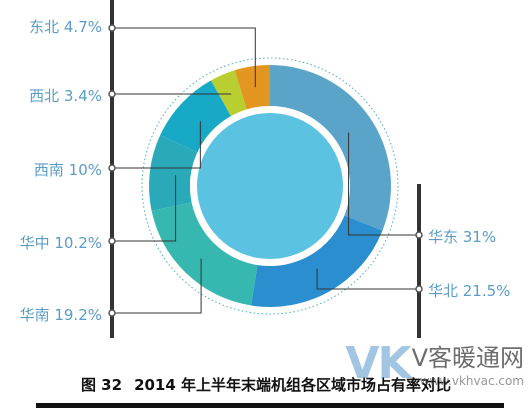  I want to click on watermark-site-name: V客暖通网, so click(467, 358).